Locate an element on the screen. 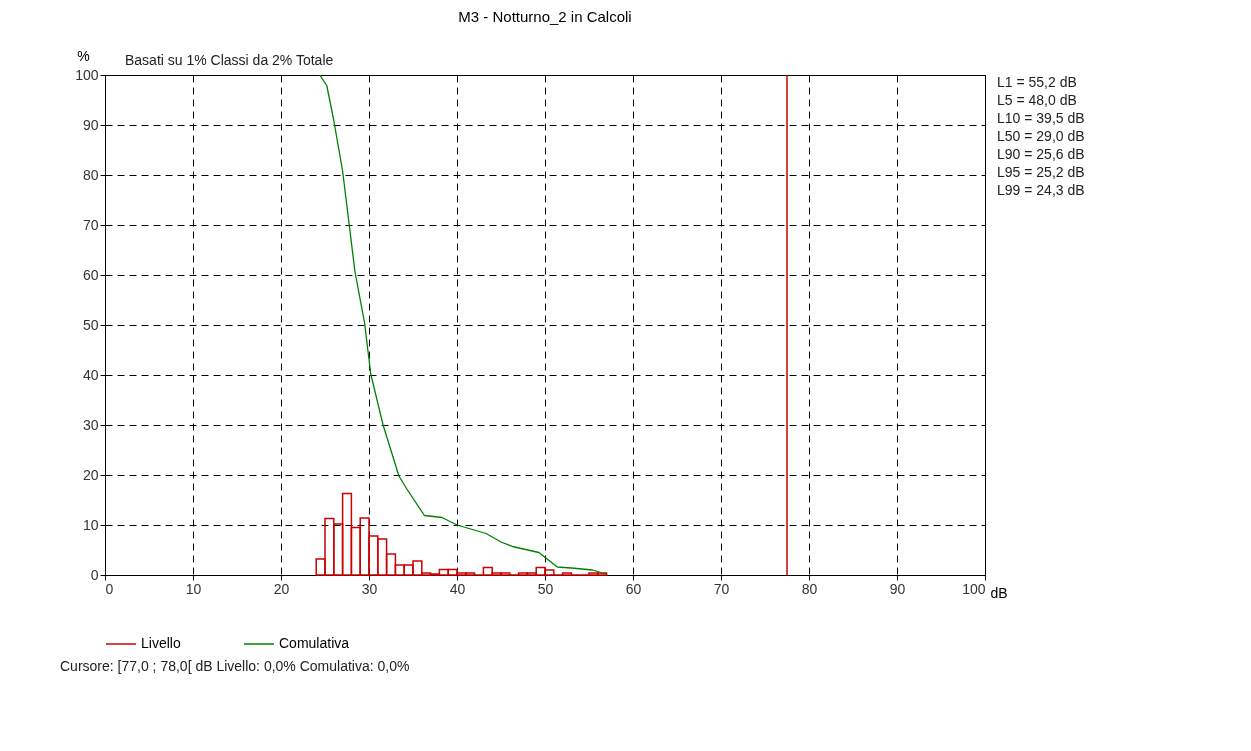 This screenshot has height=751, width=1251. y-tick-label: 50 is located at coordinates (90, 324).